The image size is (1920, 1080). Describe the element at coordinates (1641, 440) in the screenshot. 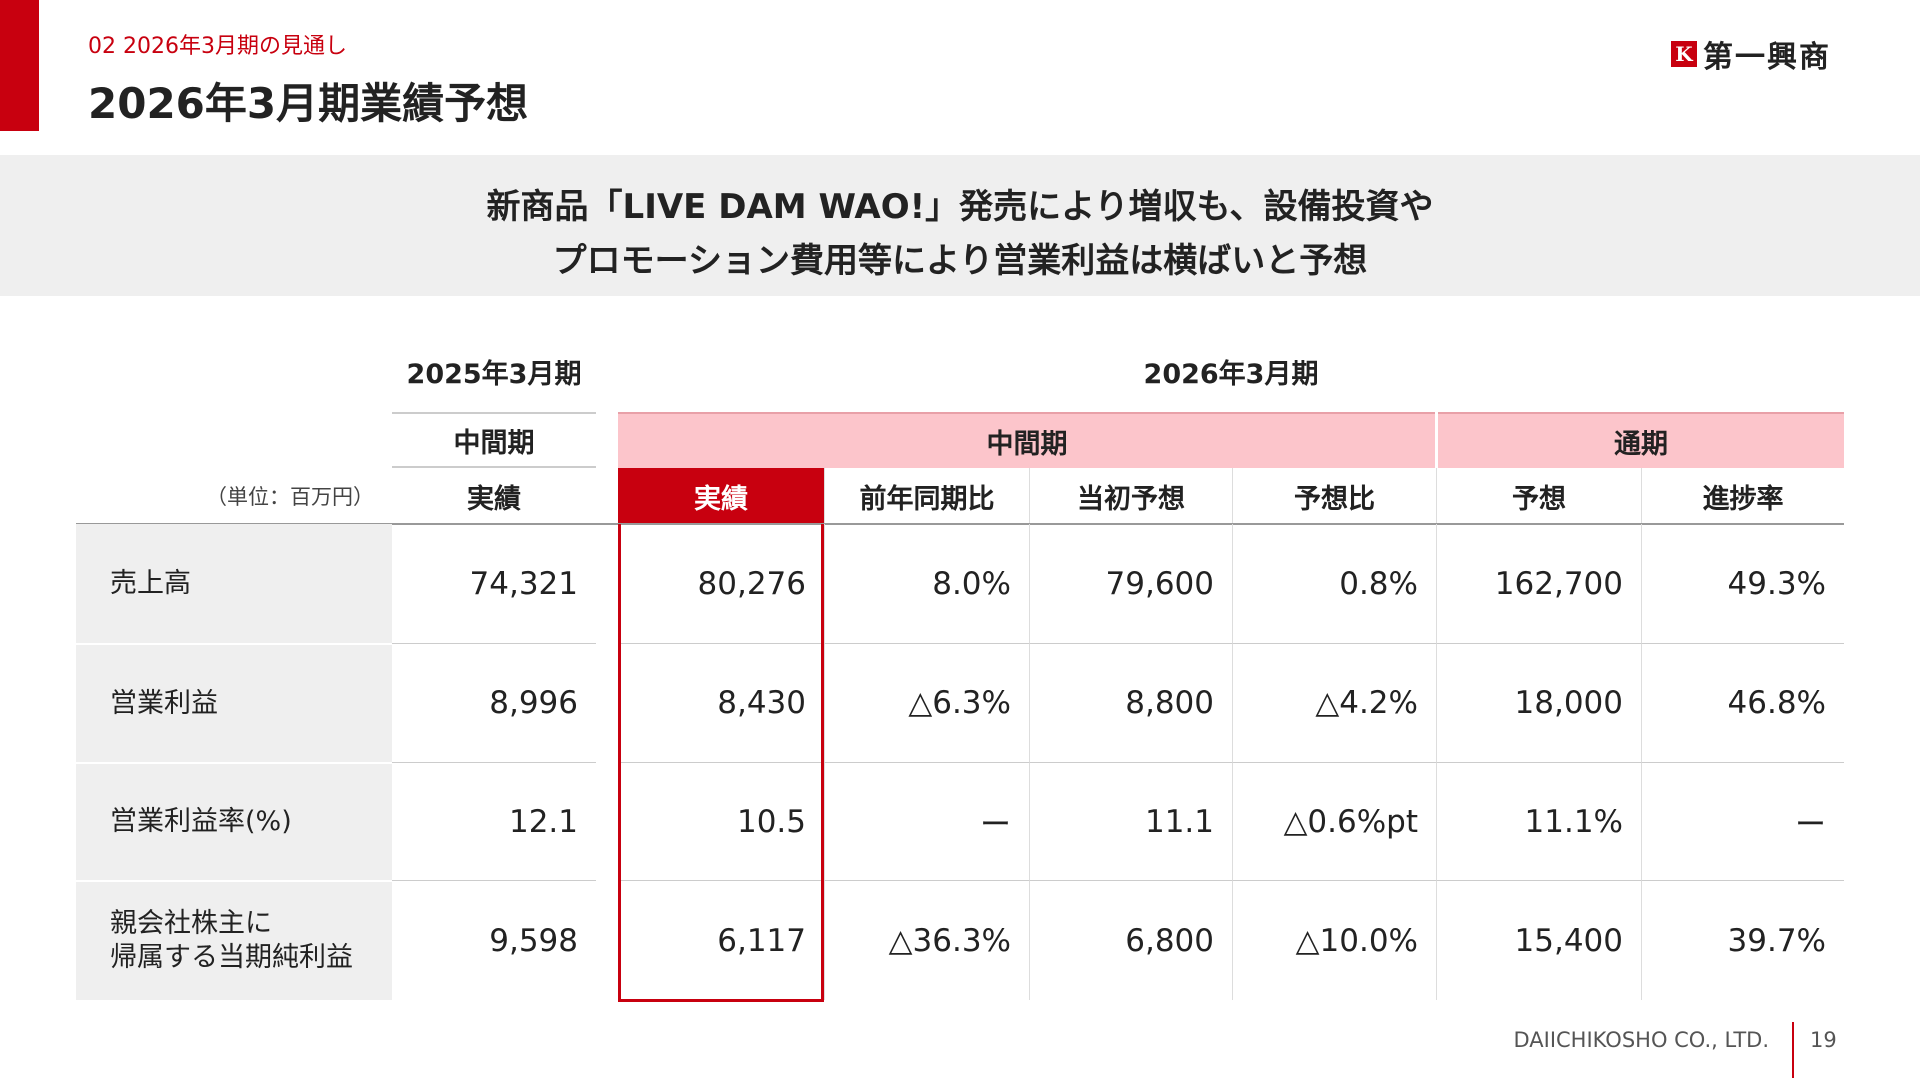

I see `group-header: 通期` at that location.